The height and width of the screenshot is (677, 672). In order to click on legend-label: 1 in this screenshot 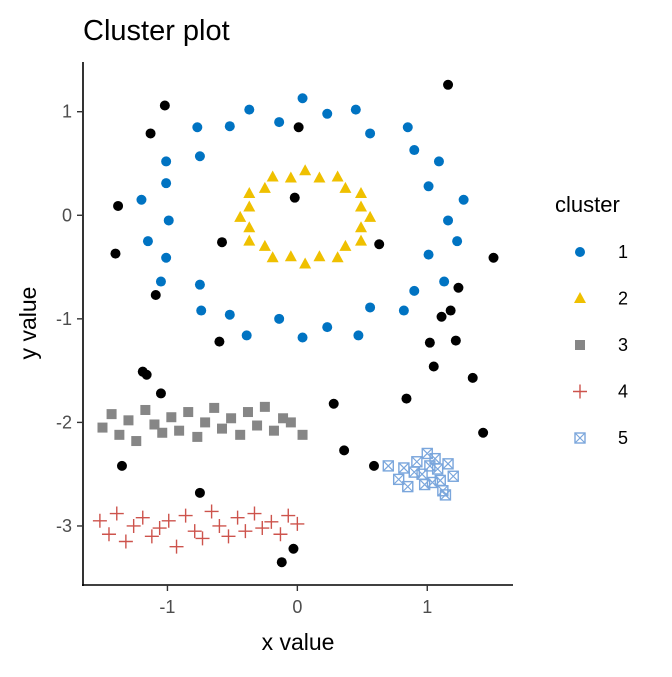, I will do `click(623, 252)`.